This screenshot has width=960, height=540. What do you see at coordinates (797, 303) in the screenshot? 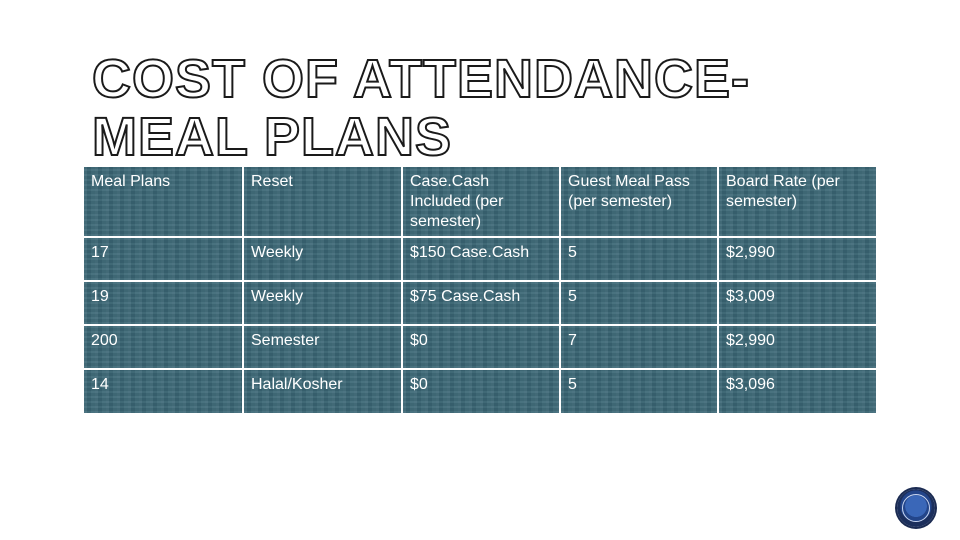
I see `cell-board-rate: $3,009` at bounding box center [797, 303].